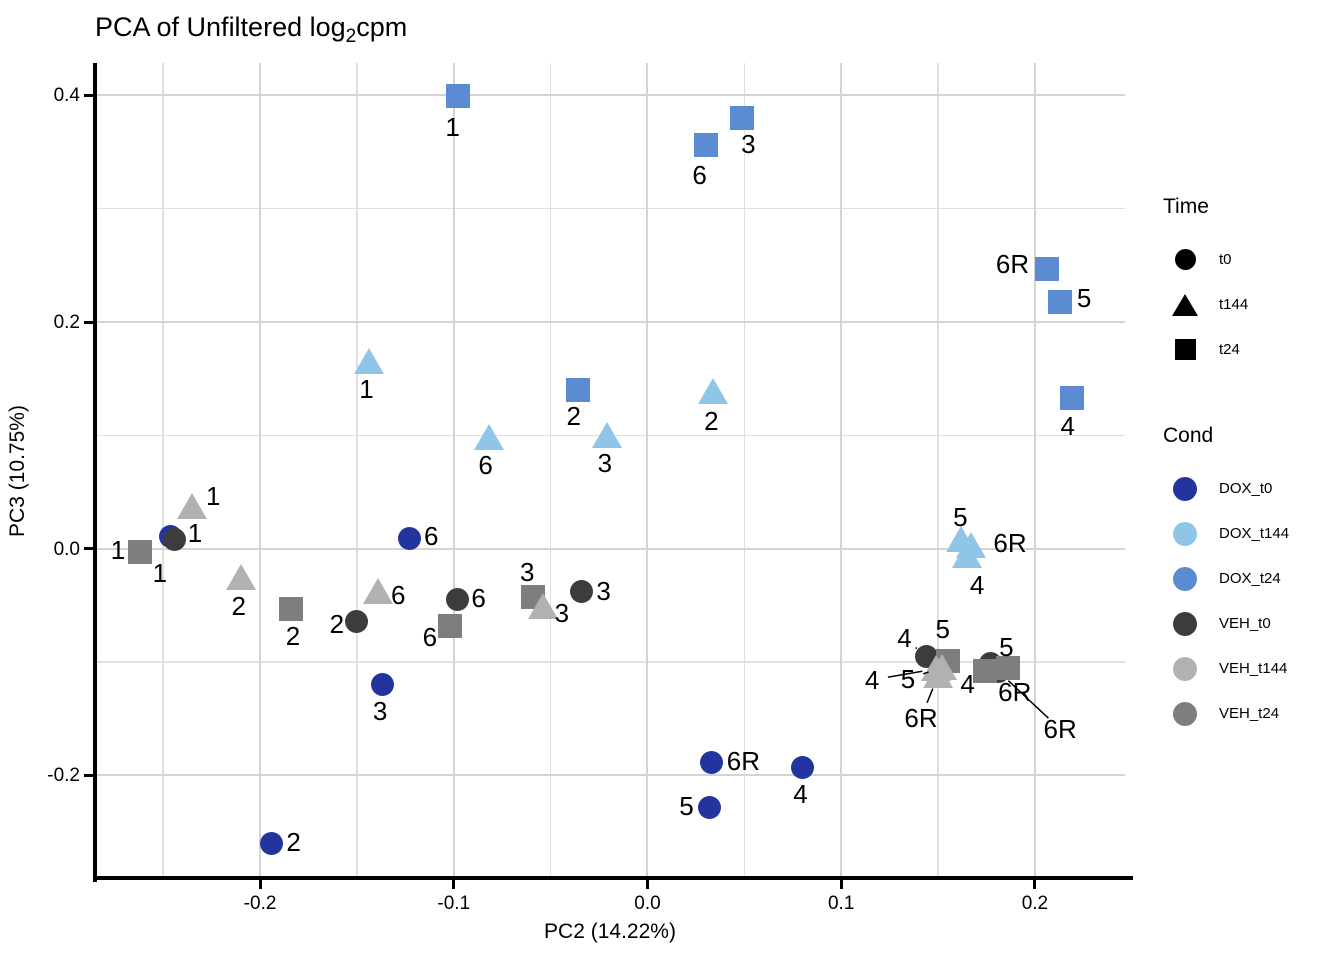  I want to click on legend-time-item-label: t24, so click(1229, 349).